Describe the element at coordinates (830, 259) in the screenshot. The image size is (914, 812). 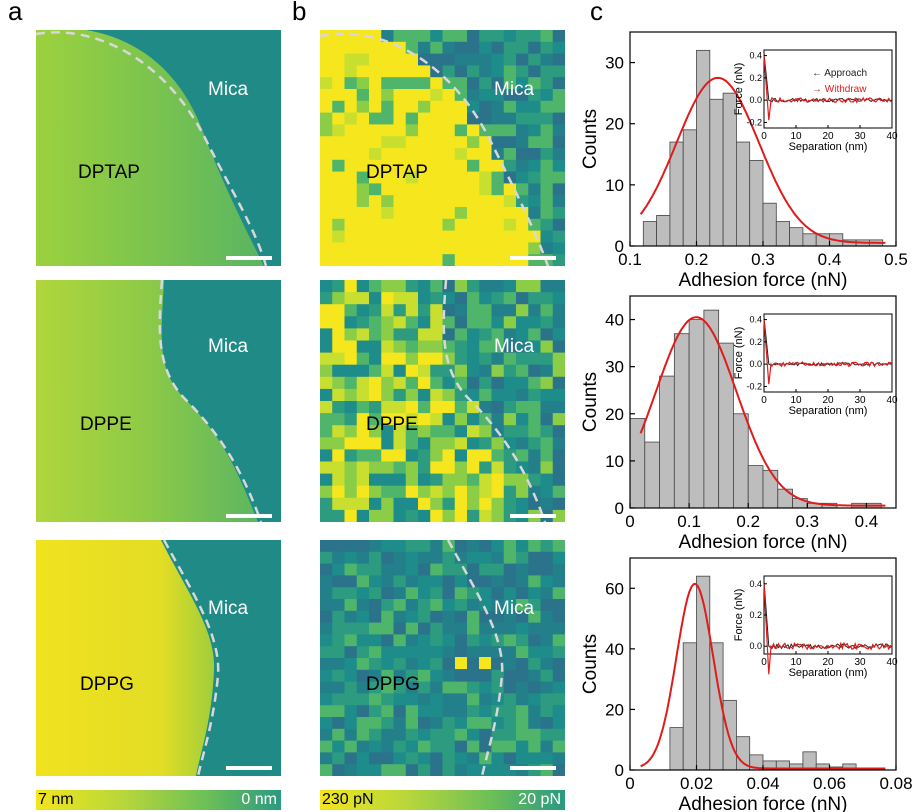
I see `x-tick-label: 0.4` at that location.